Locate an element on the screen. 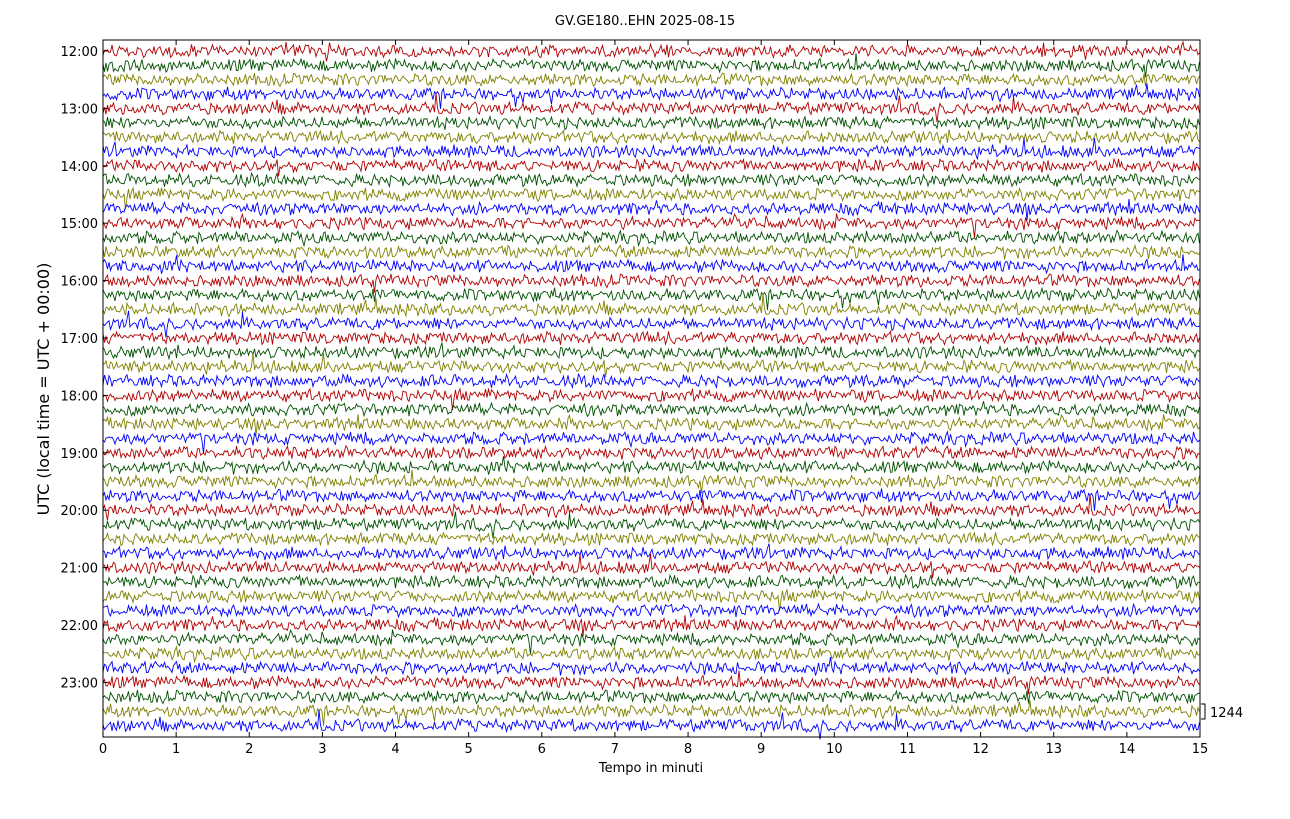 The height and width of the screenshot is (819, 1290). x-tick-label: 11 is located at coordinates (907, 749).